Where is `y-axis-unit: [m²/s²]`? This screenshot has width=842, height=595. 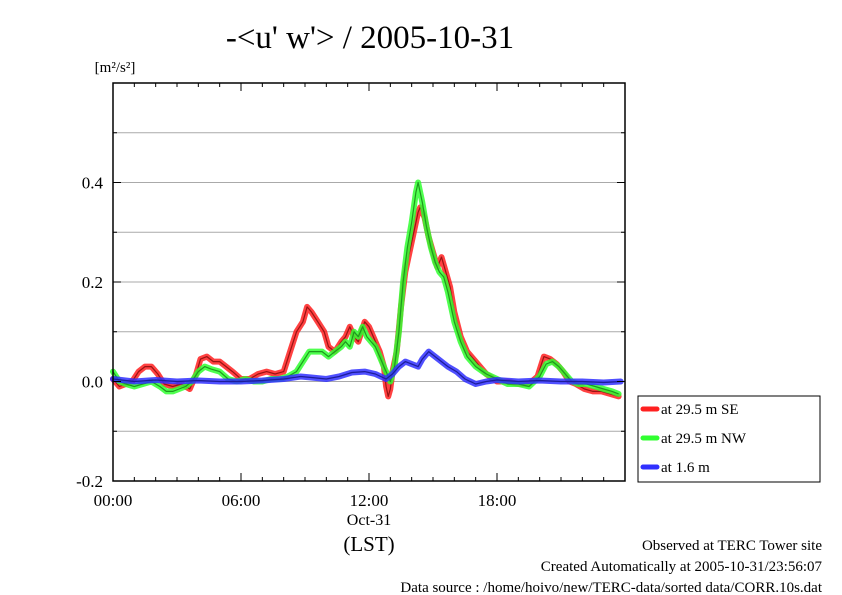 y-axis-unit: [m²/s²] is located at coordinates (115, 68).